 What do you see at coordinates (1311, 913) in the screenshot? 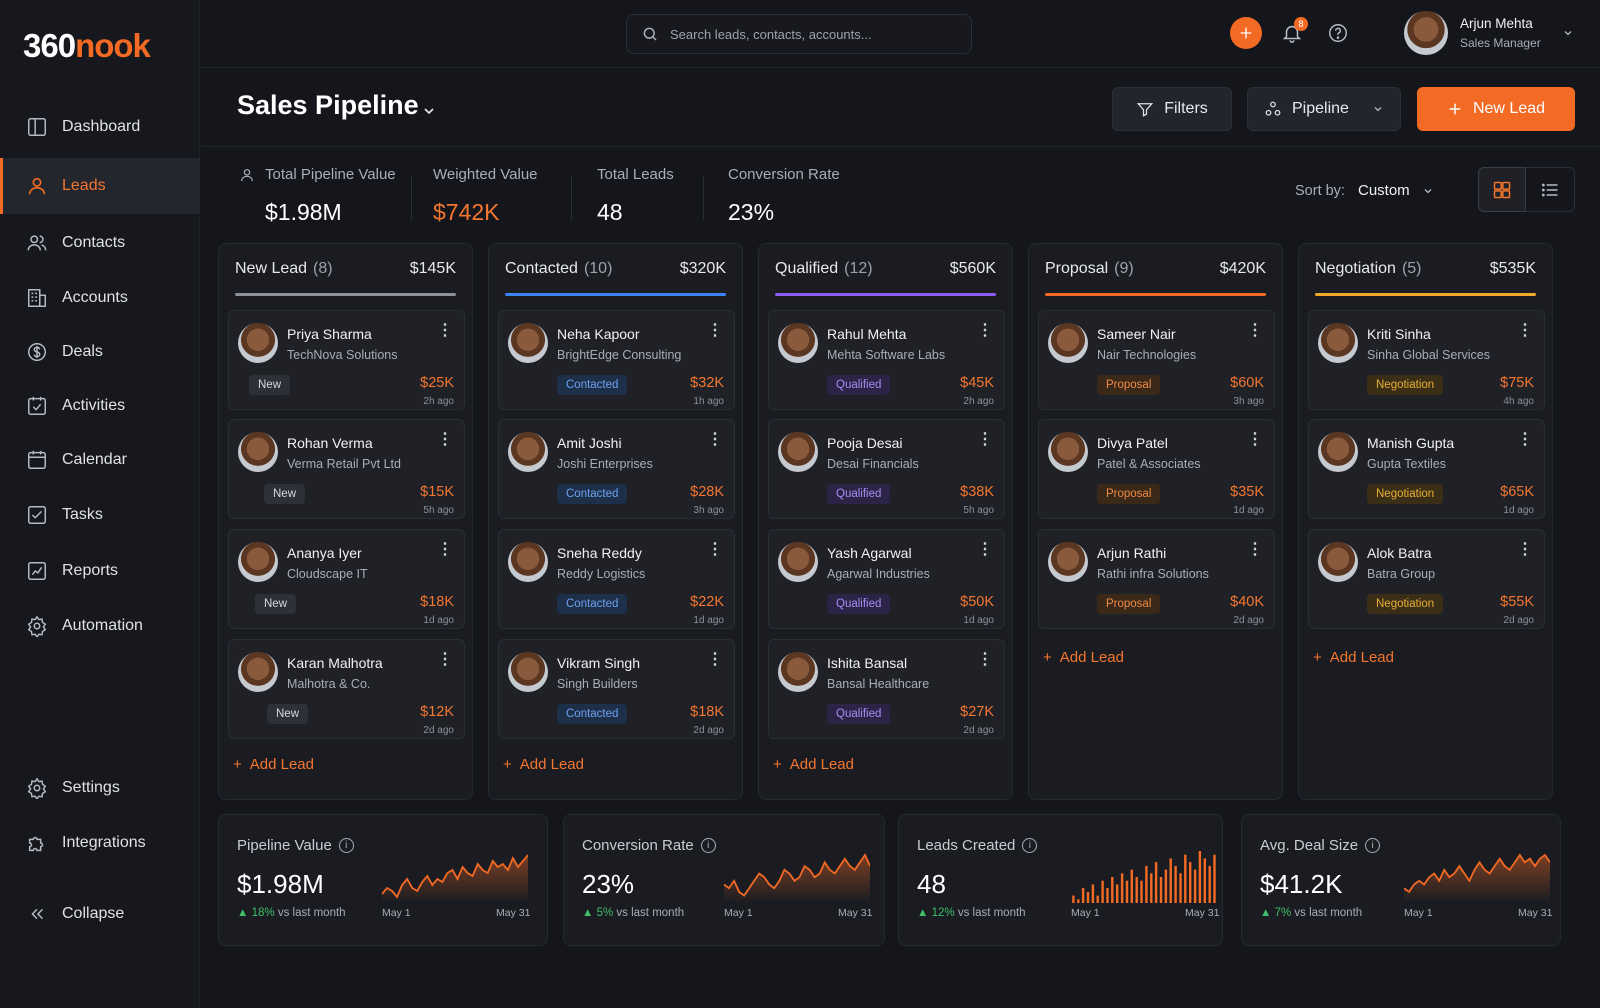
I see `metric-change: ▲ 7% vs last month` at bounding box center [1311, 913].